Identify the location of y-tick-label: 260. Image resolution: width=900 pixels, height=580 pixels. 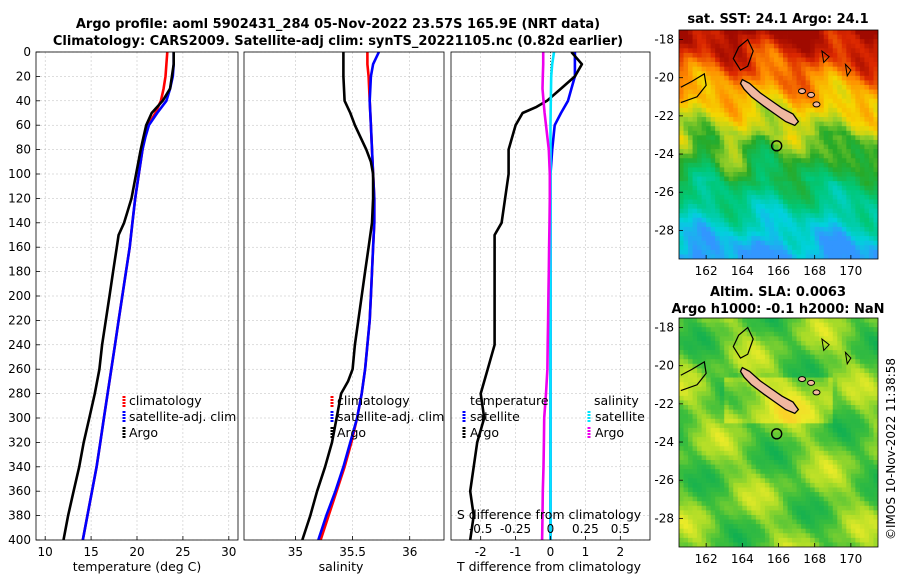
(19, 369).